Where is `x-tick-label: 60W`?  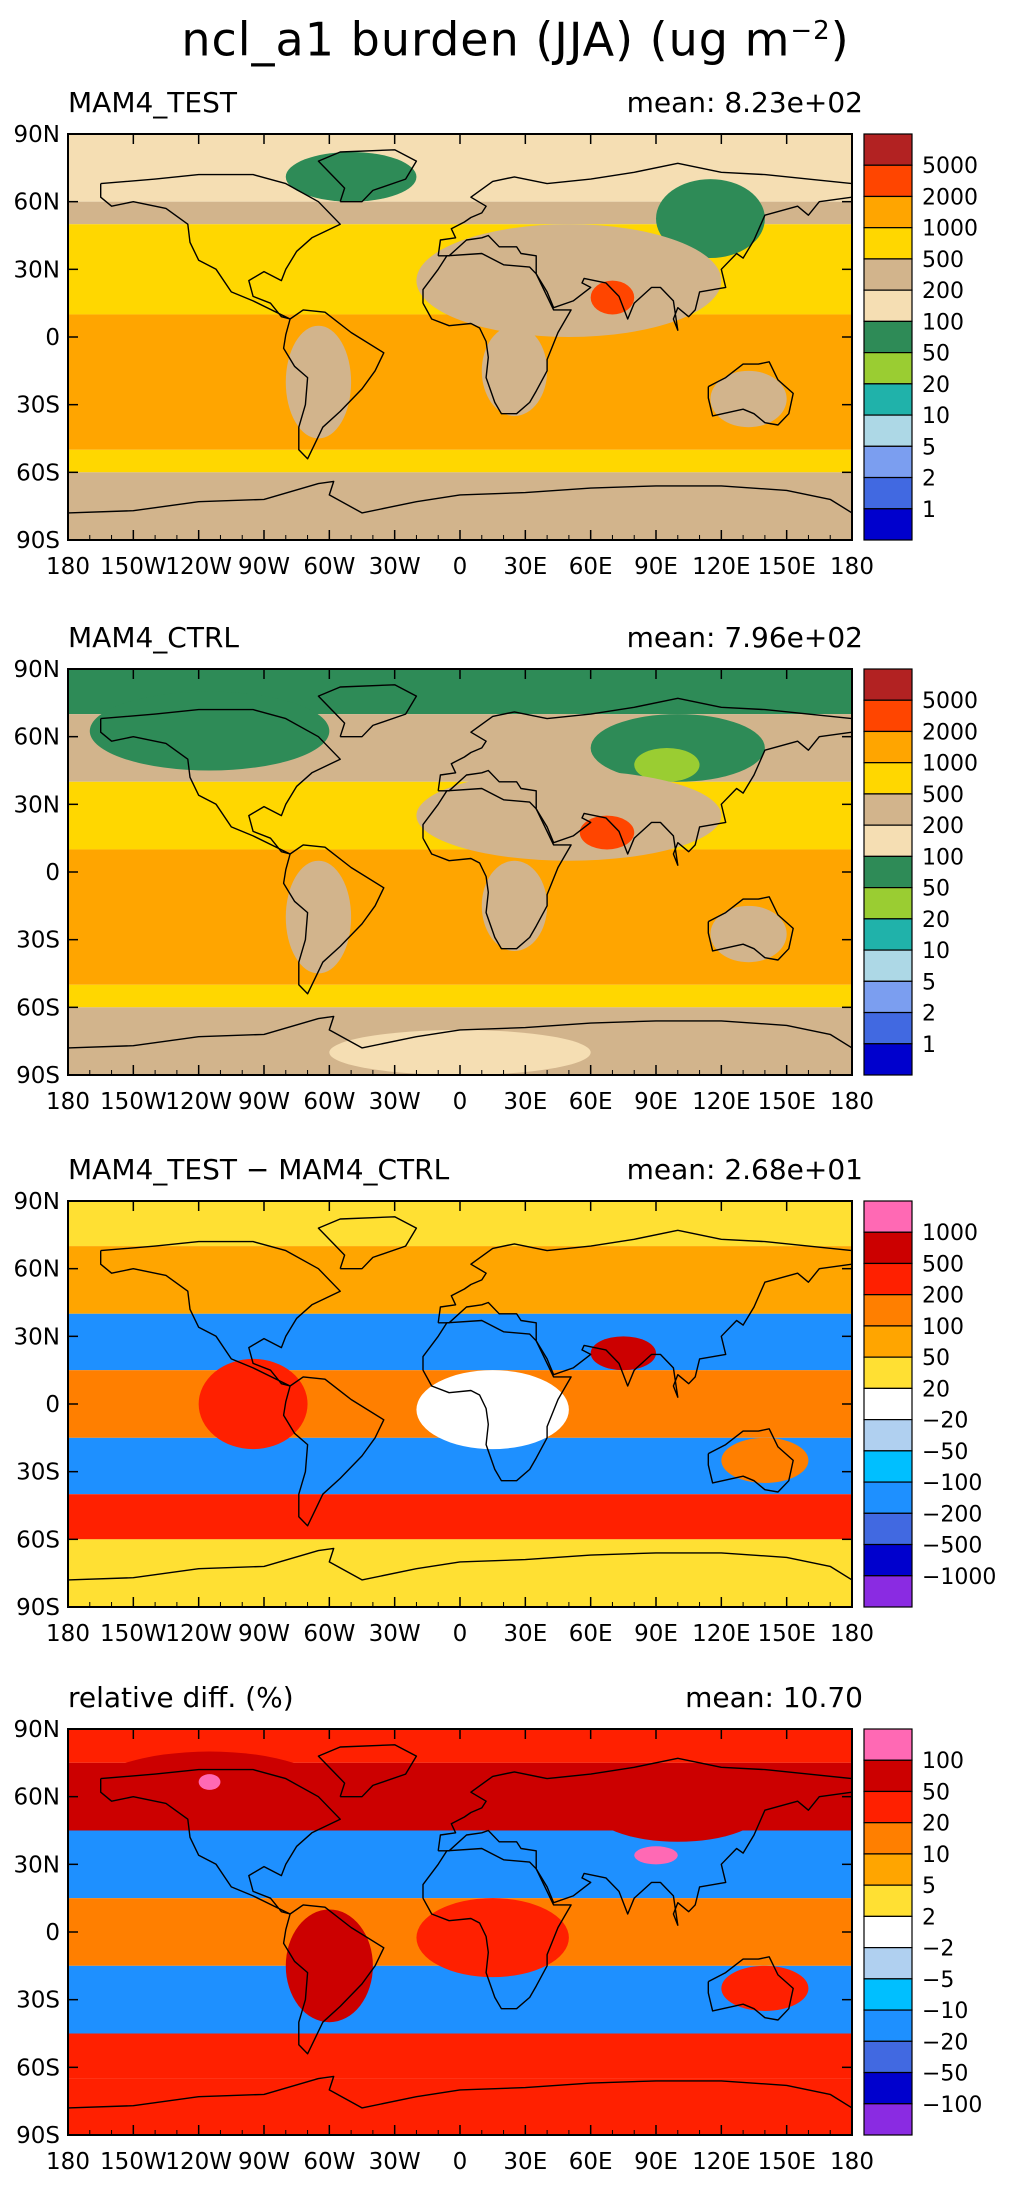 x-tick-label: 60W is located at coordinates (329, 1634).